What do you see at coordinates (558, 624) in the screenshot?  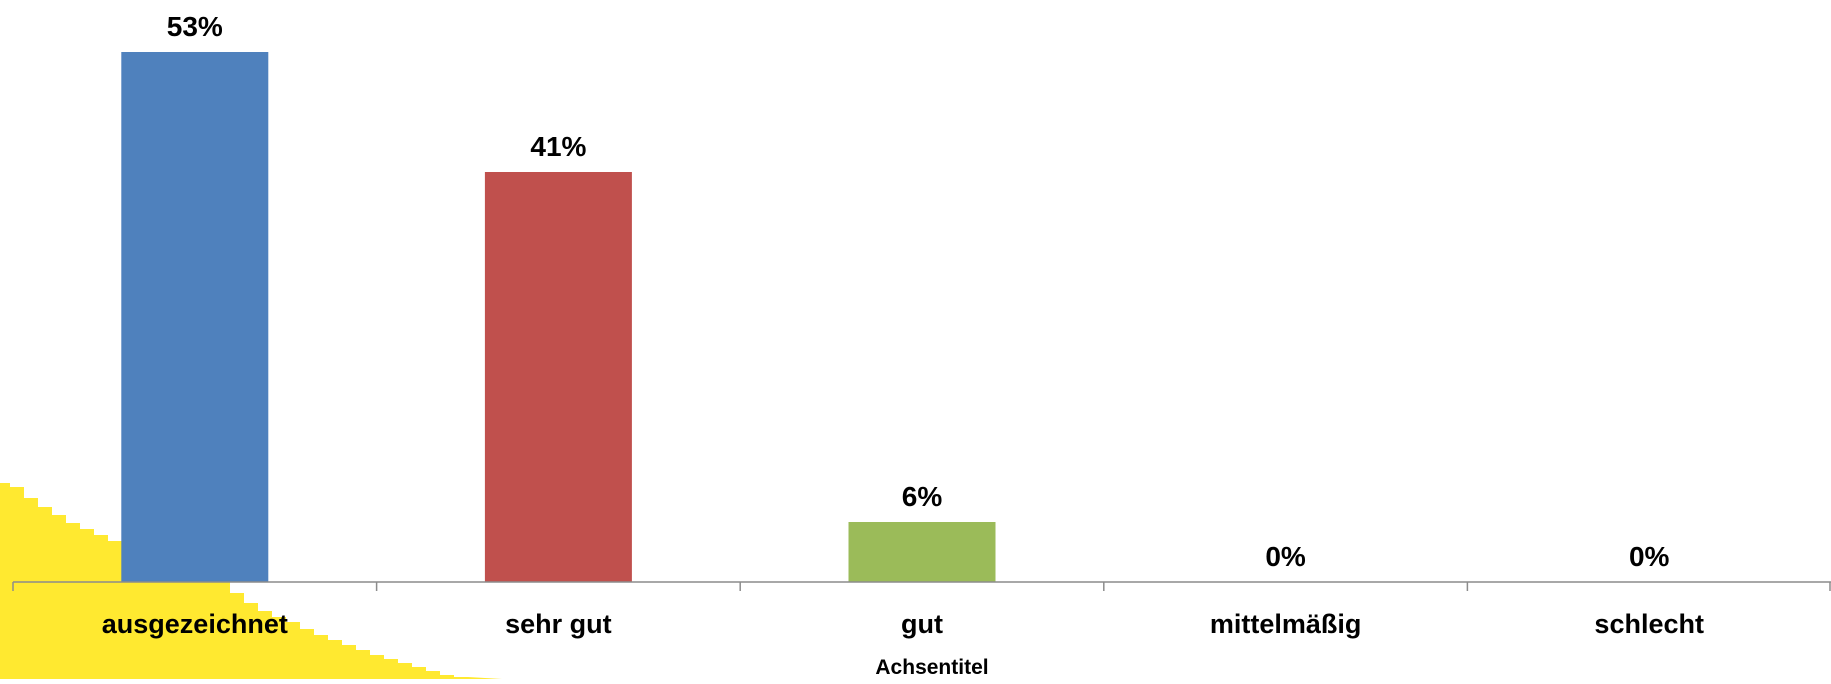 I see `category-label-2: sehr gut` at bounding box center [558, 624].